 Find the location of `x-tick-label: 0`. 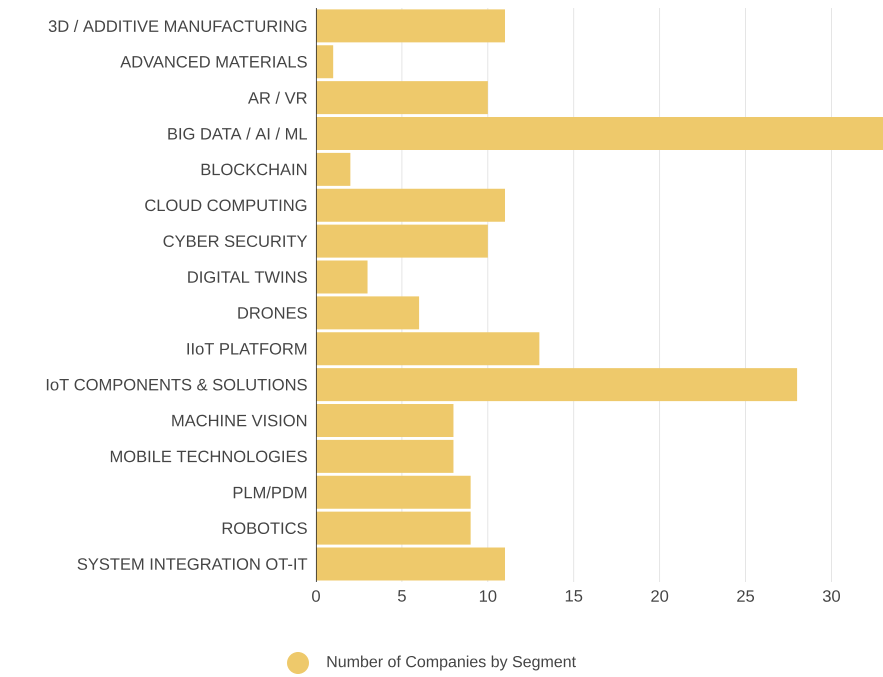

x-tick-label: 0 is located at coordinates (316, 596).